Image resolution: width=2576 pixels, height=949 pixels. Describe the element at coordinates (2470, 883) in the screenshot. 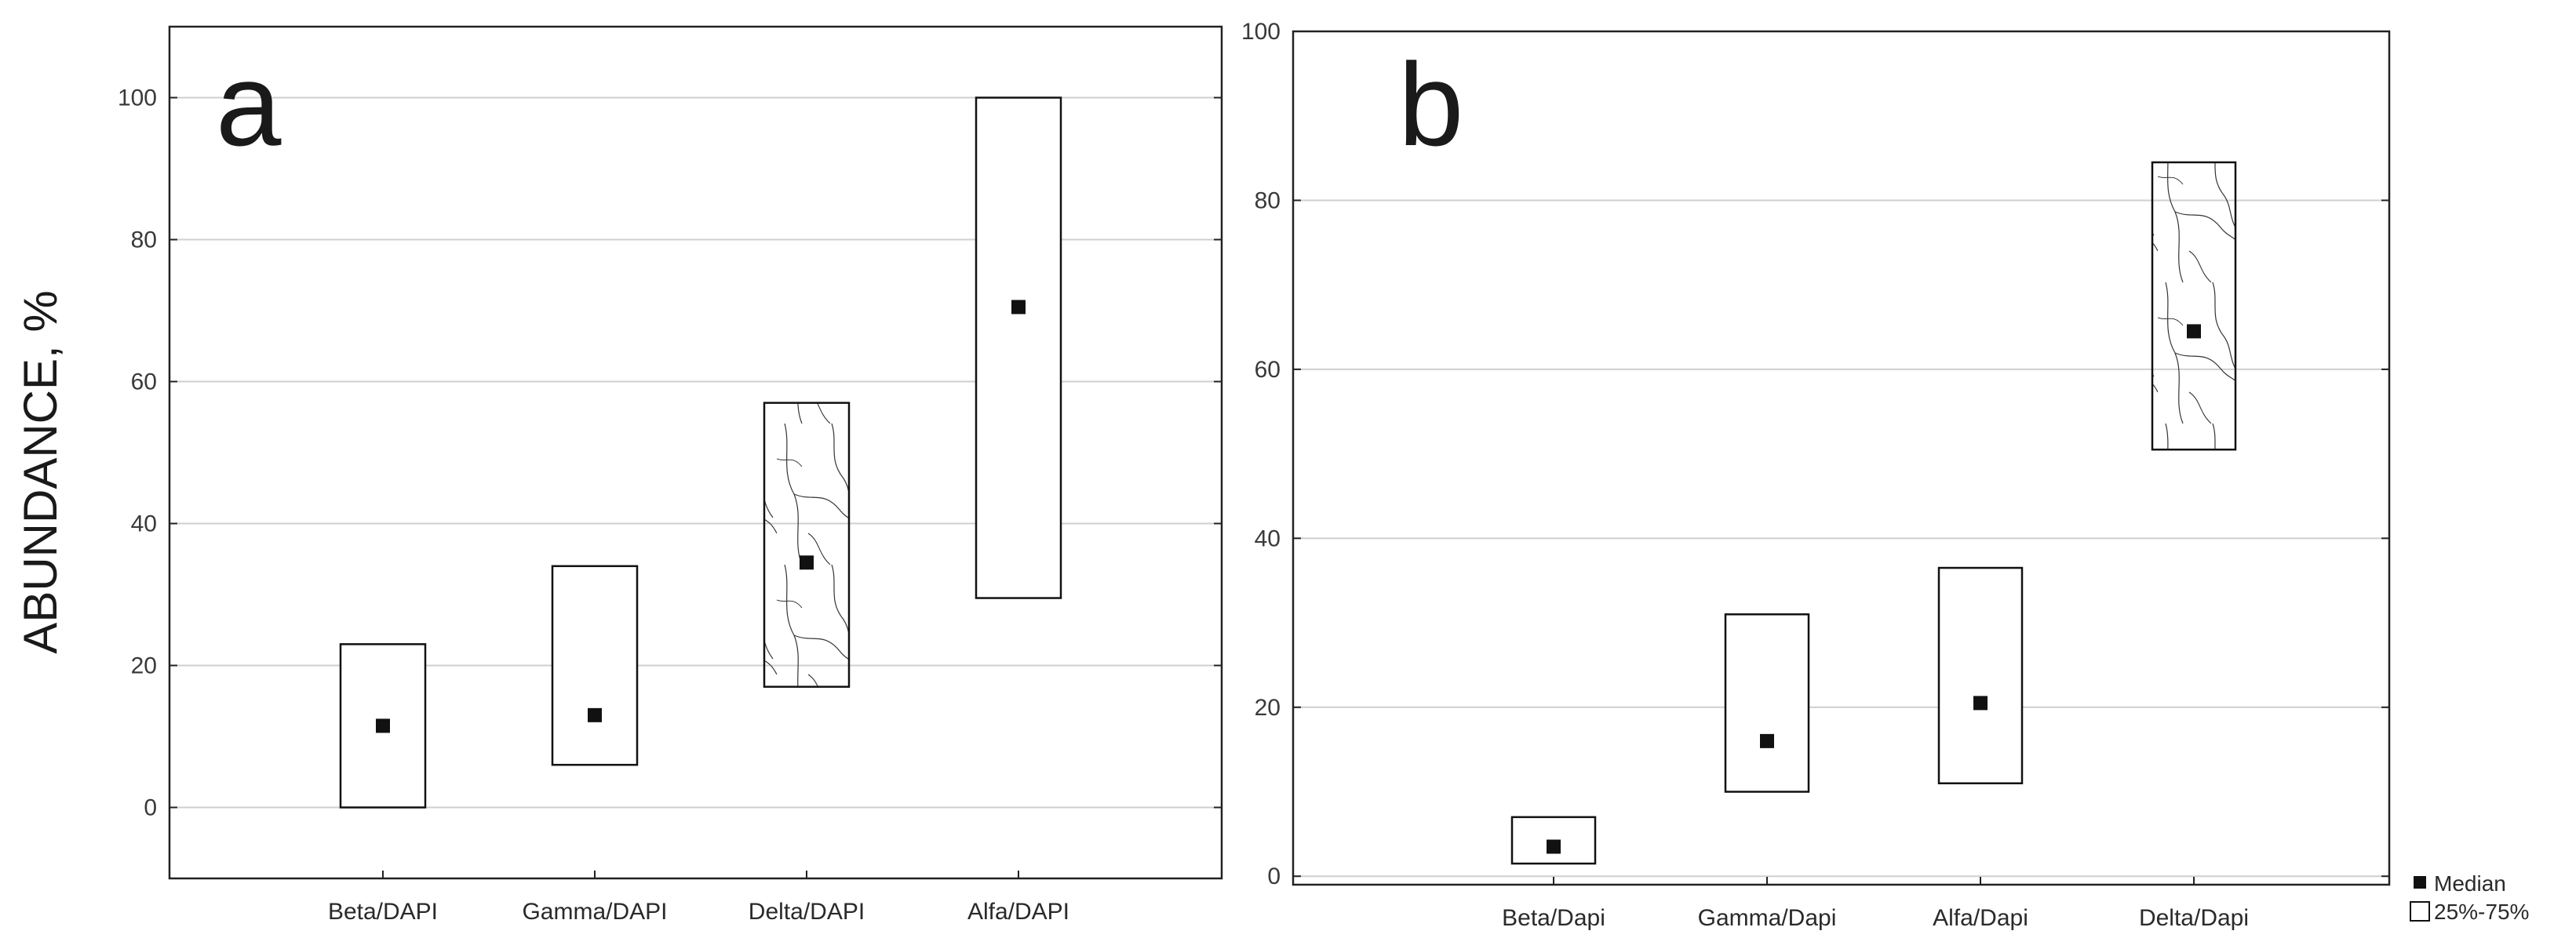

I see `legend-median-label: Median` at that location.